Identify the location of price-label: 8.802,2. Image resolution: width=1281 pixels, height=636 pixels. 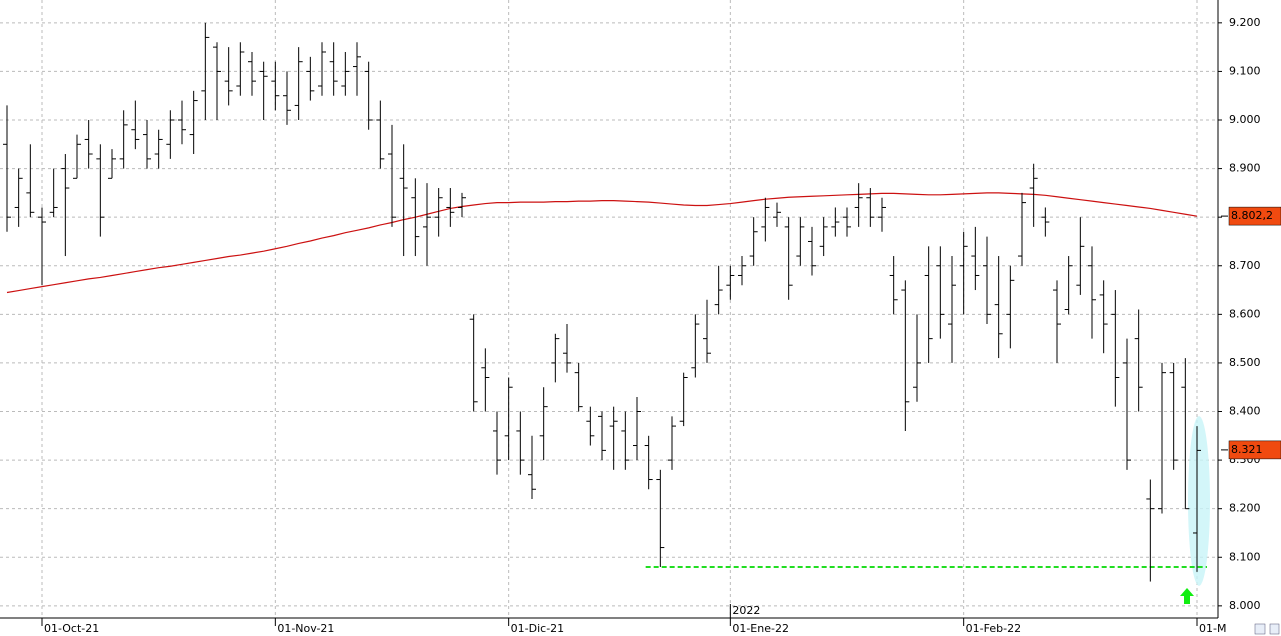
(1252, 215).